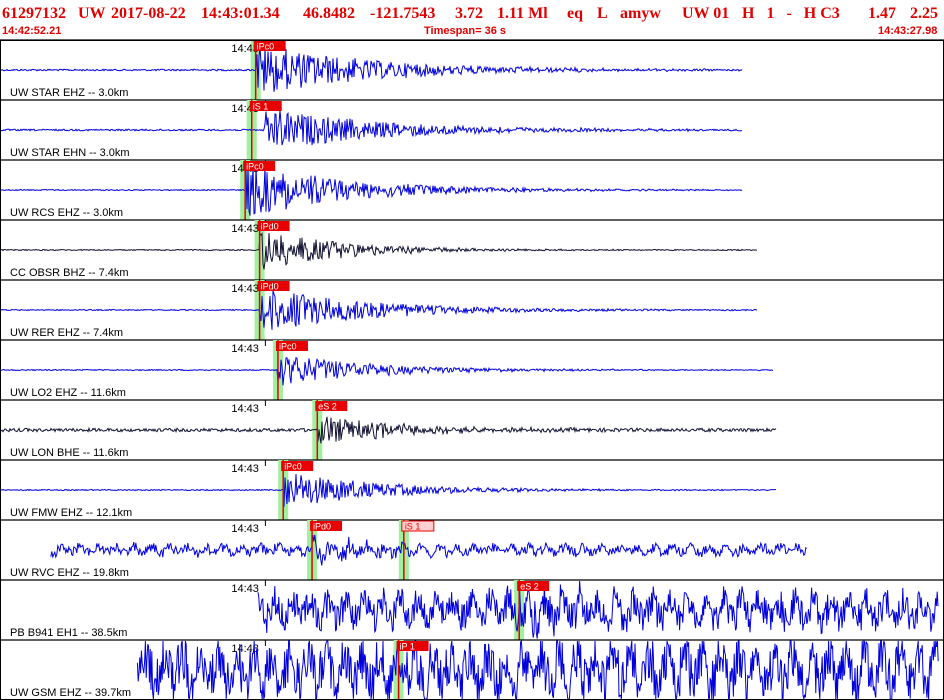 Image resolution: width=944 pixels, height=700 pixels. I want to click on channel-row: 14:43 iPd0 iS 1 UW RVC EHZ -- 19.8km, so click(472, 549).